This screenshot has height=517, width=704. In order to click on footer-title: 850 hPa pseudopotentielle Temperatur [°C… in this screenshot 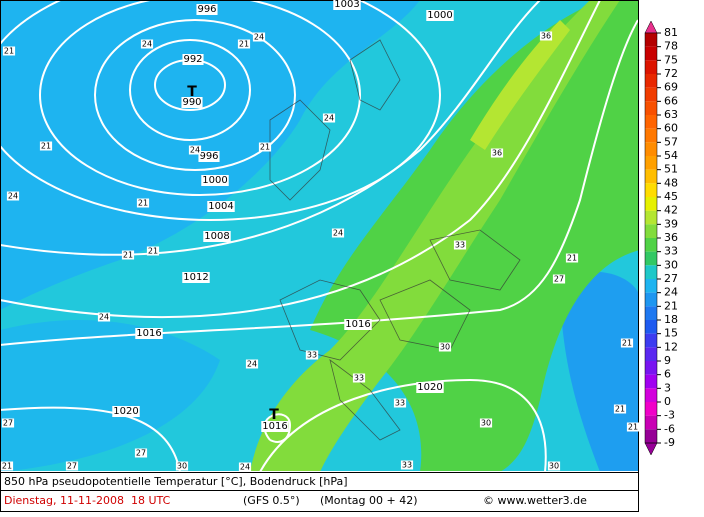, I will do `click(176, 481)`.